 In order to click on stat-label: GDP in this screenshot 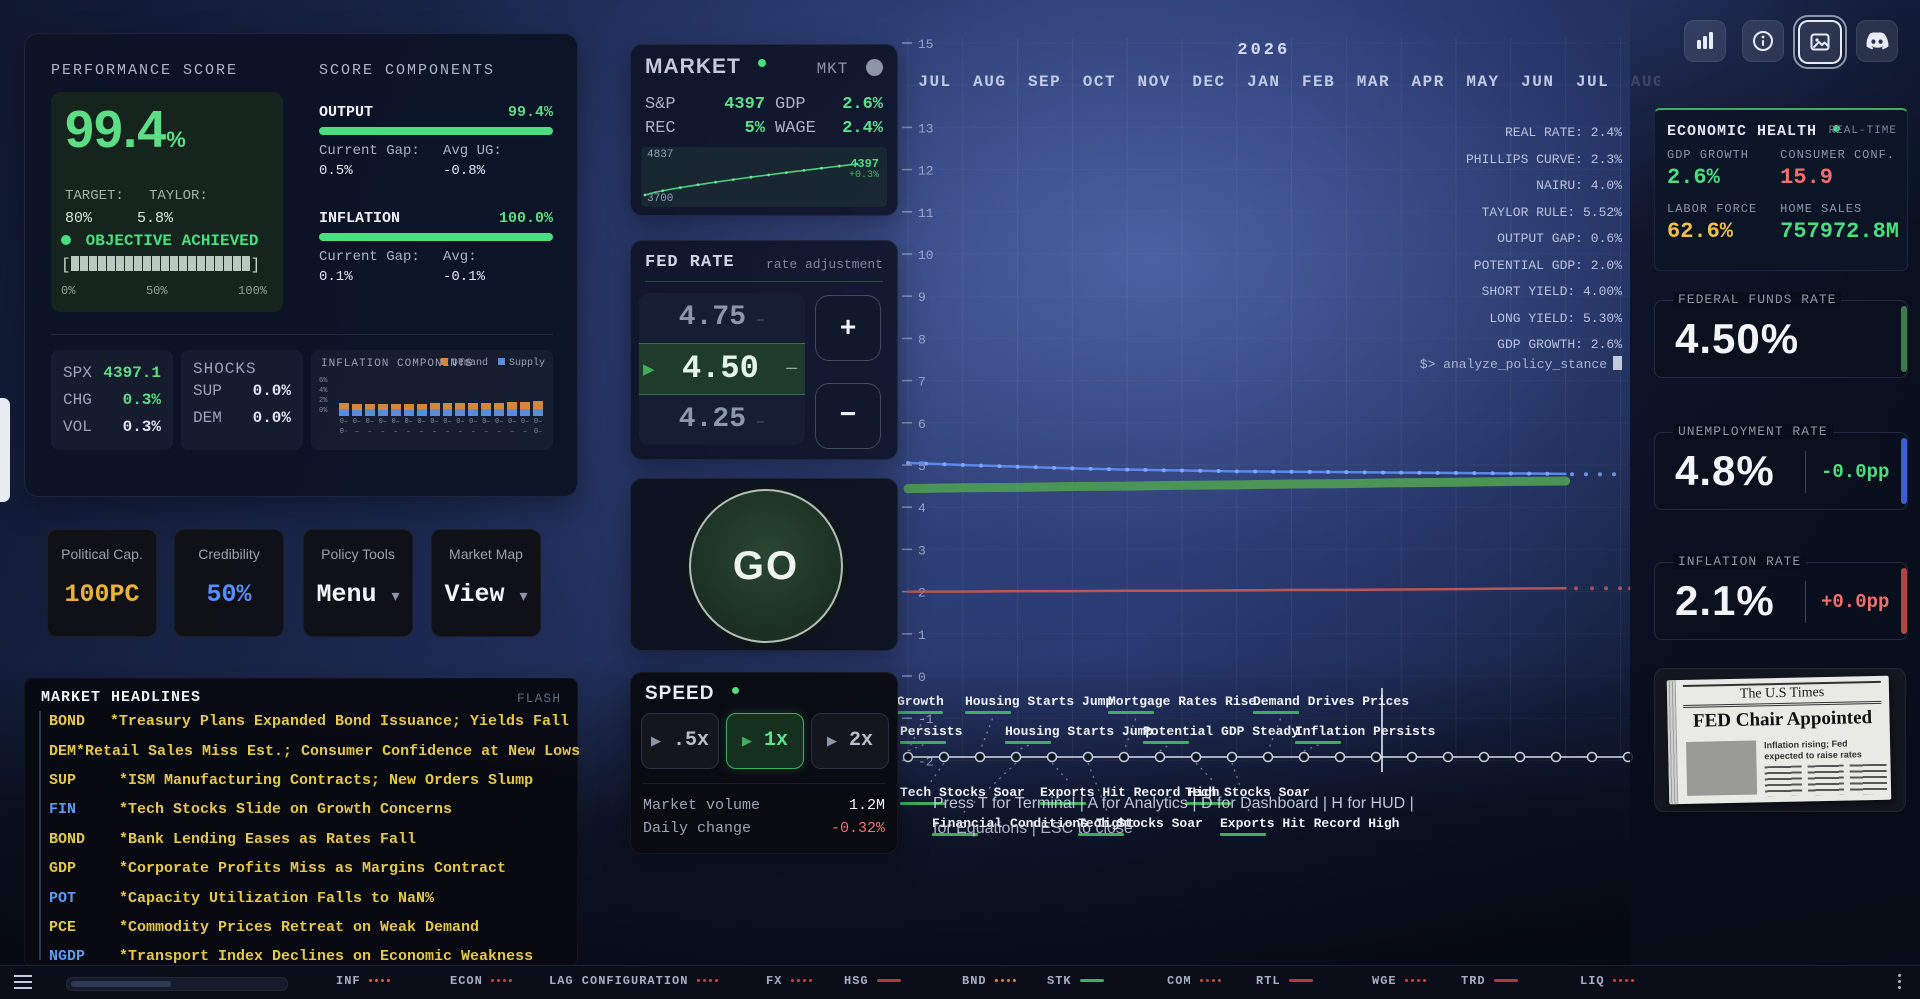, I will do `click(790, 104)`.